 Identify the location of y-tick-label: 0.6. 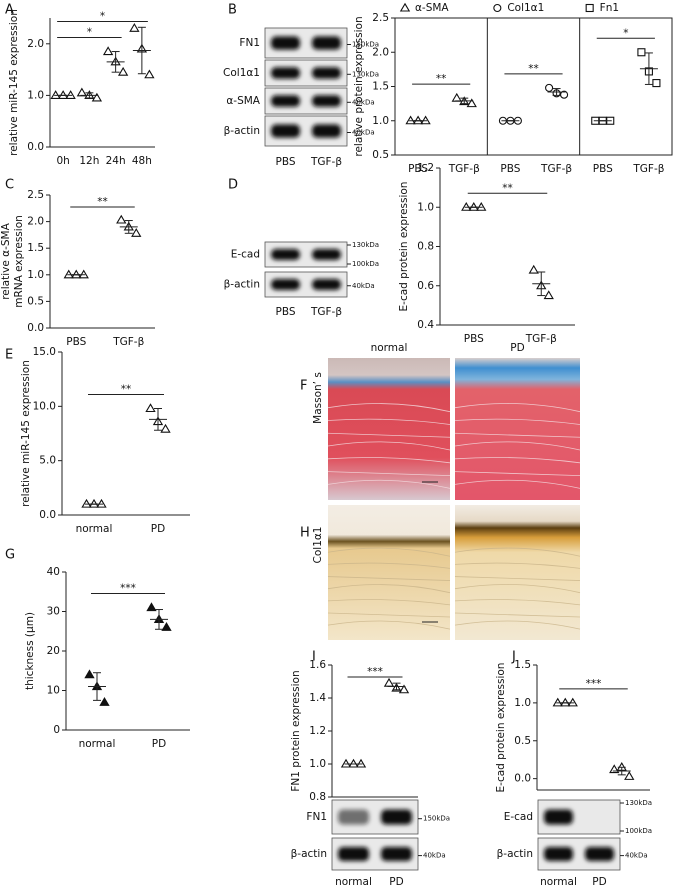
(425, 286).